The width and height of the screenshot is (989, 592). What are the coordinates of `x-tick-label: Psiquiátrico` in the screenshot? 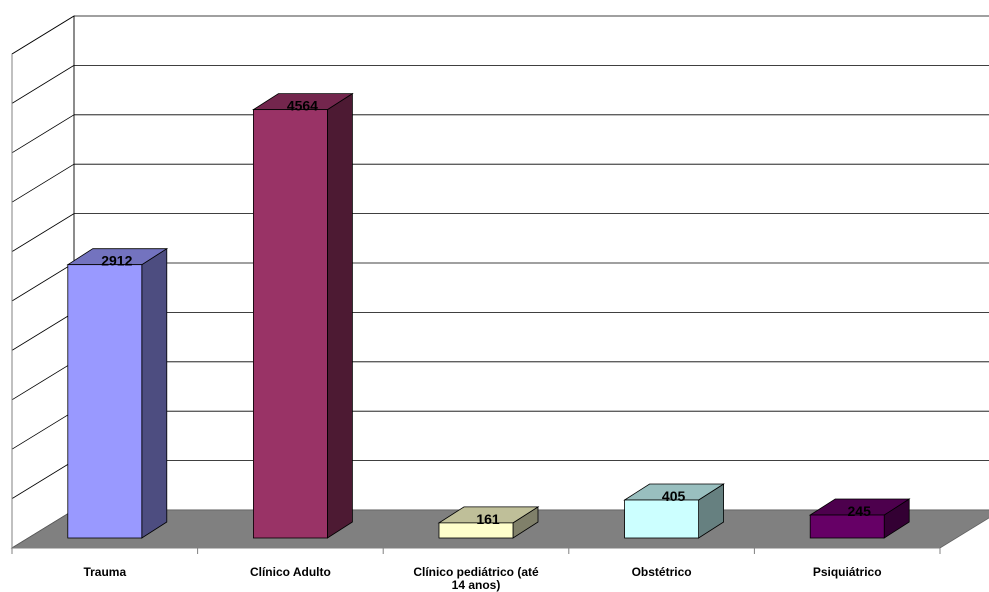 It's located at (847, 572).